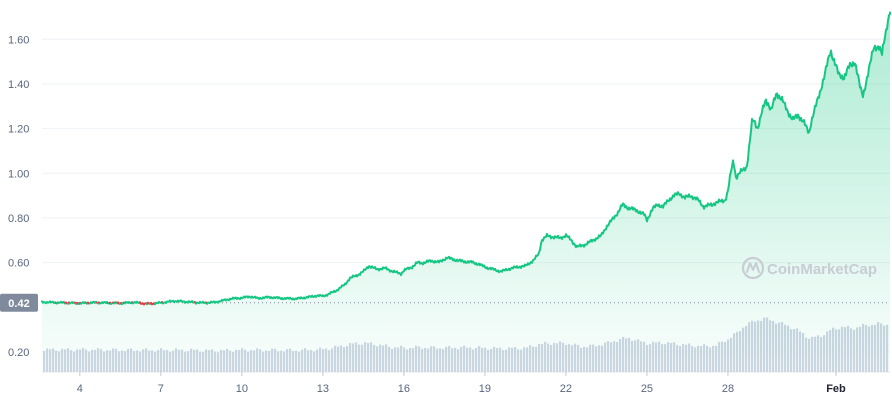  Describe the element at coordinates (18, 130) in the screenshot. I see `y-tick-label: 1.20` at that location.